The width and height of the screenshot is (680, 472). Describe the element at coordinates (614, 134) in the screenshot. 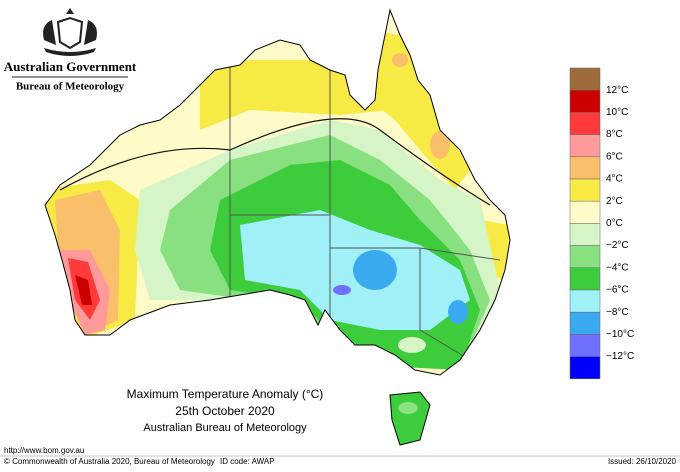

I see `legend-label: 8°C` at that location.